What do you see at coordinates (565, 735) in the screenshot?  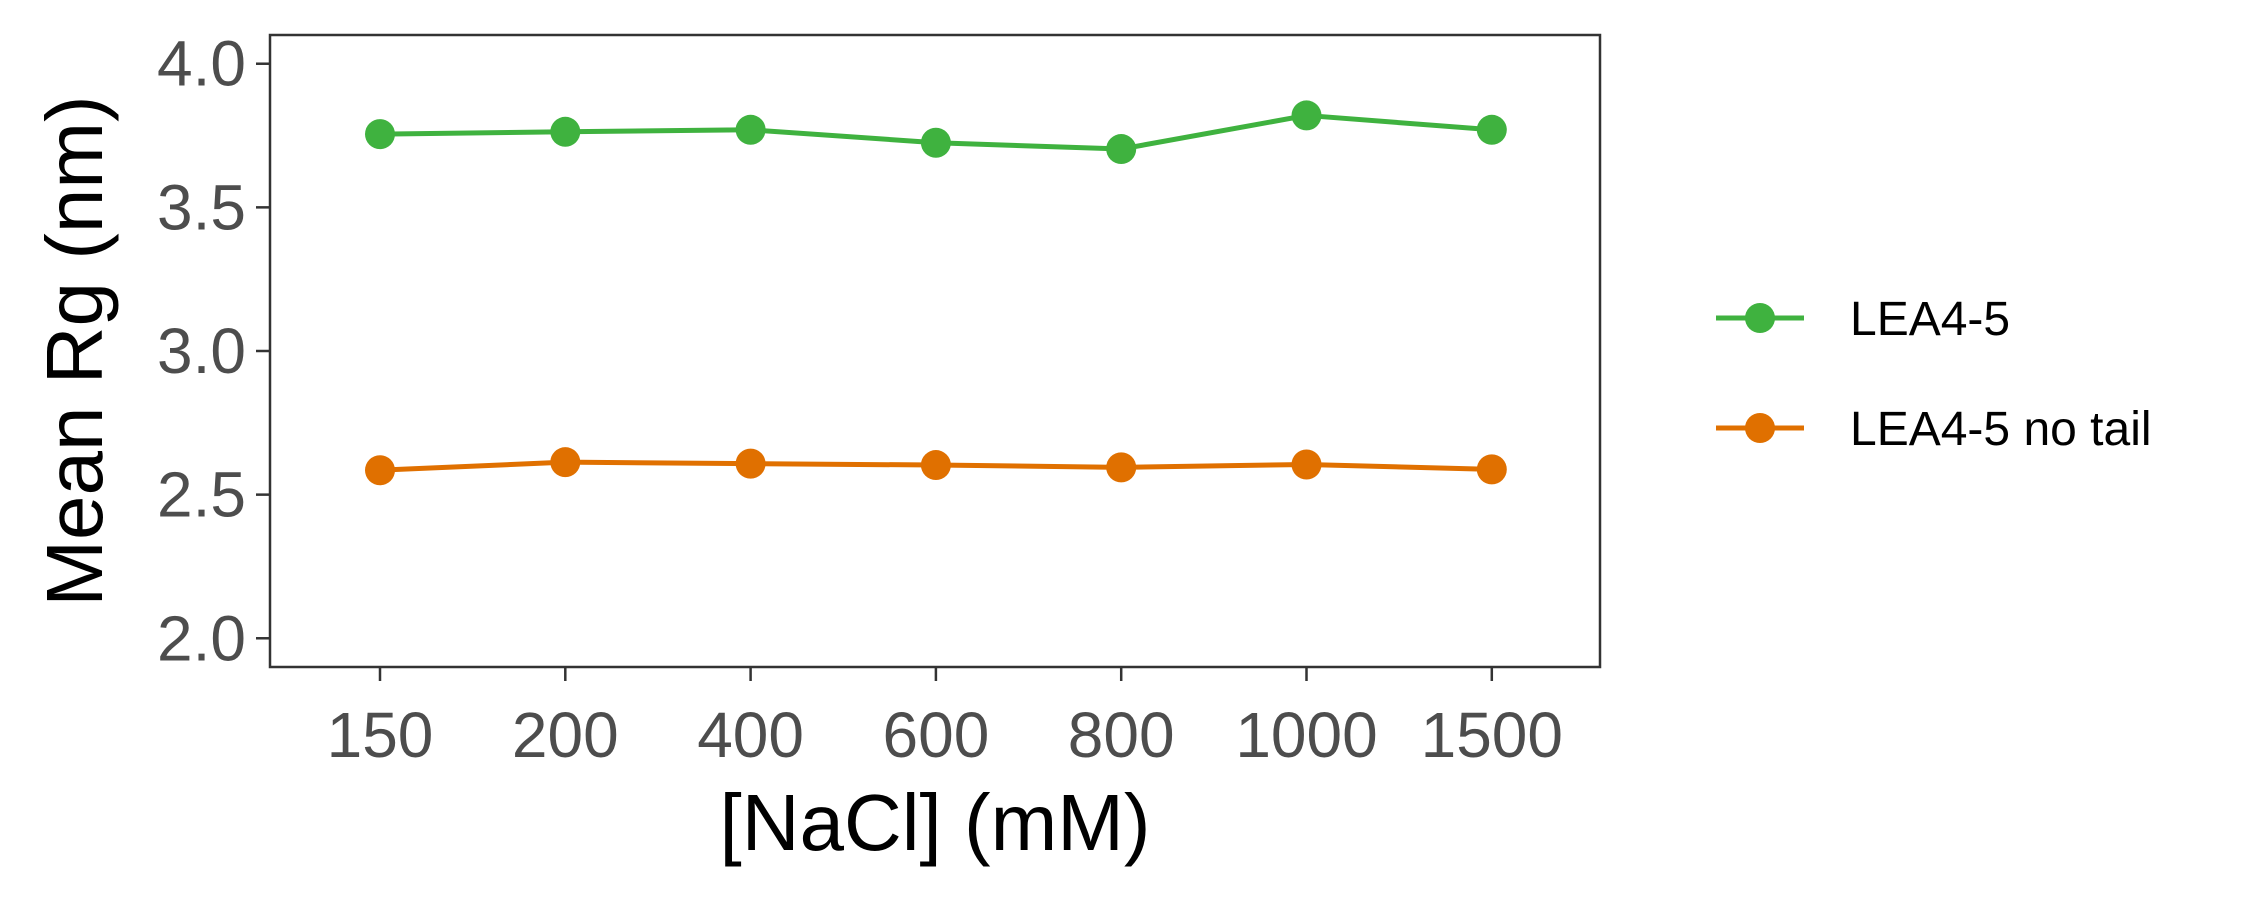 I see `x-tick-label: 200` at bounding box center [565, 735].